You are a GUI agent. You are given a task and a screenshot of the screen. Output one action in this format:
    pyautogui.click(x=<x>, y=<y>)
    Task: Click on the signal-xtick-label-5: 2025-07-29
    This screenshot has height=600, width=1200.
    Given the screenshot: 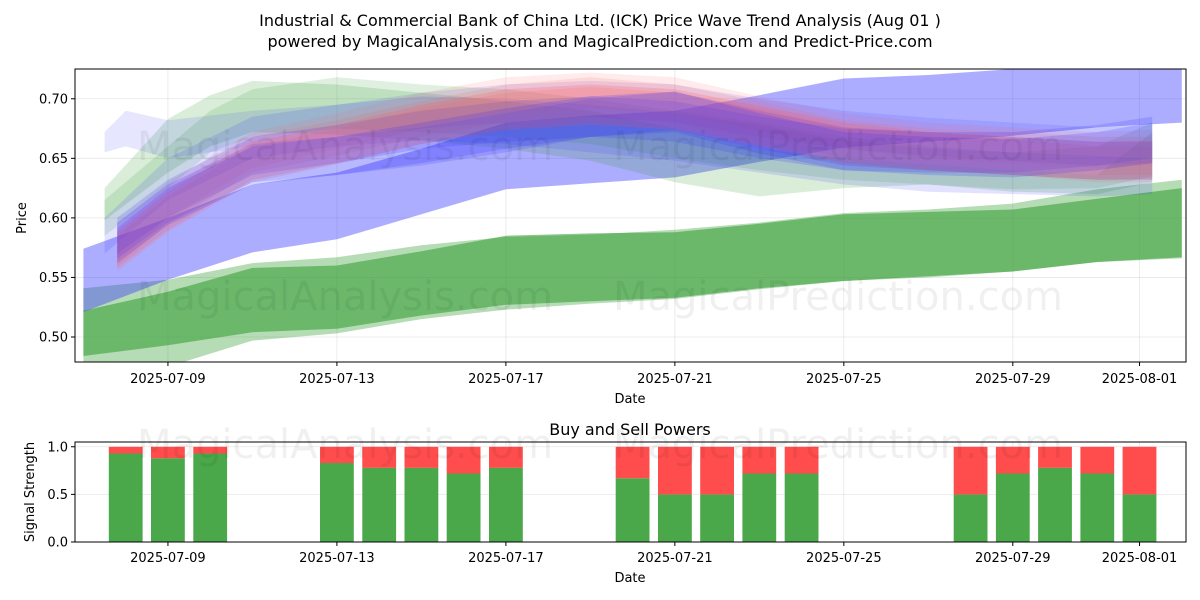 What is the action you would take?
    pyautogui.click(x=1013, y=558)
    